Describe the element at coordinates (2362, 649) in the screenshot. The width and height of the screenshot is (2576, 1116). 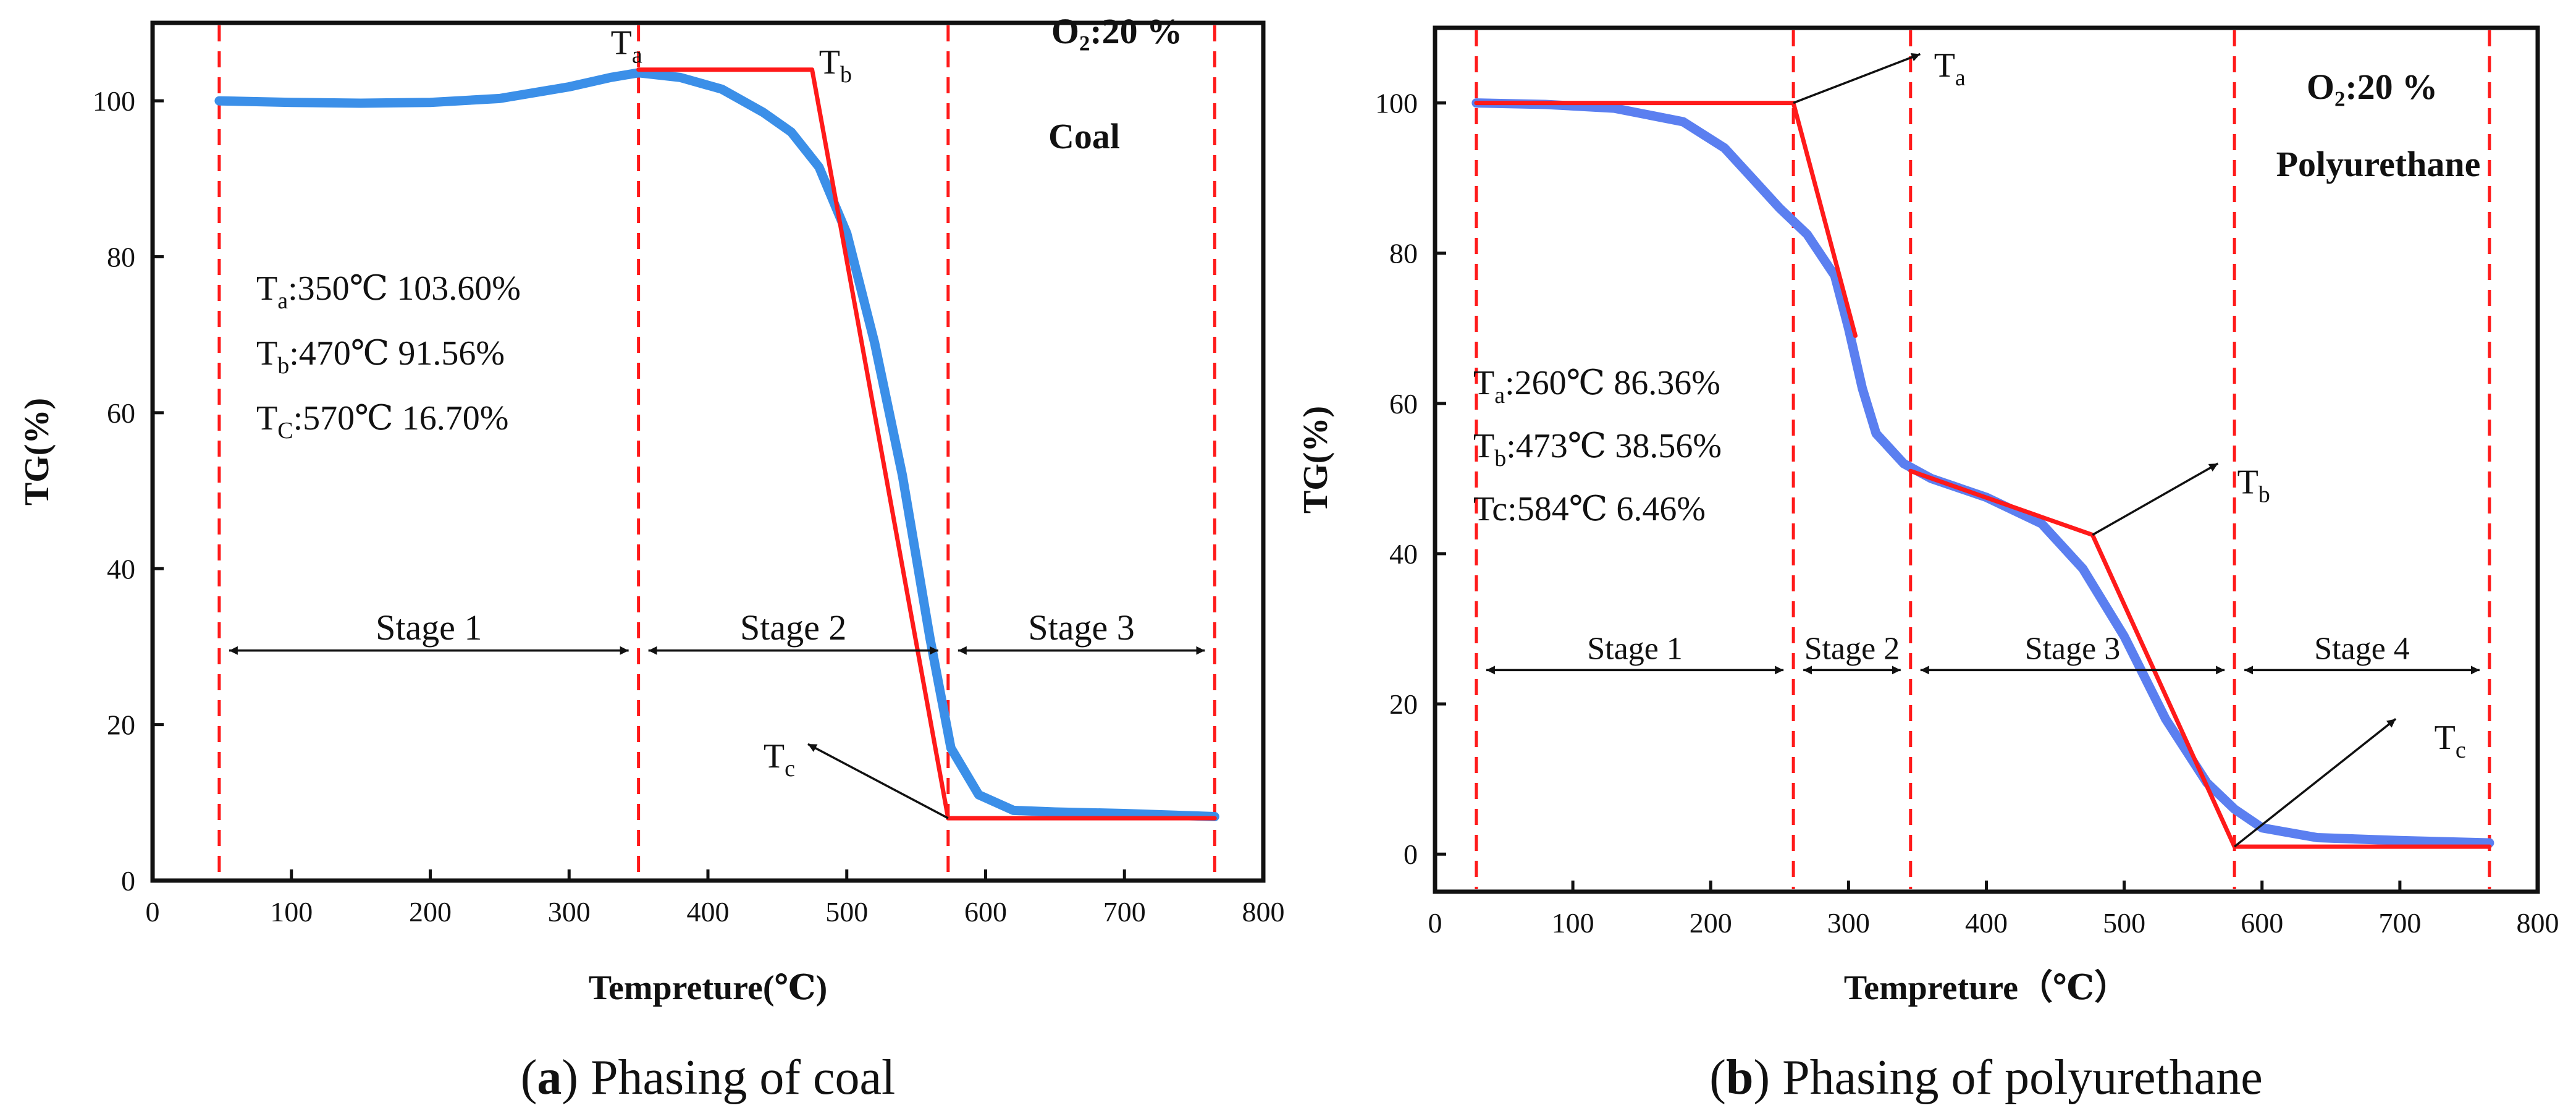
I see `stage-label: Stage 4` at that location.